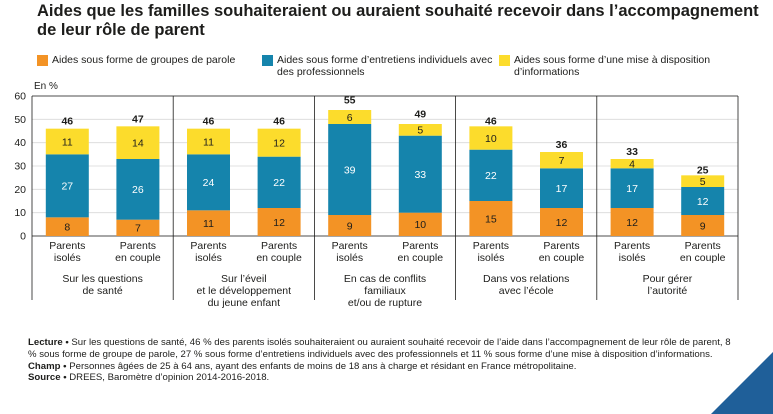 This screenshot has height=414, width=773. What do you see at coordinates (20, 167) in the screenshot?
I see `y-tick-label: 30` at bounding box center [20, 167].